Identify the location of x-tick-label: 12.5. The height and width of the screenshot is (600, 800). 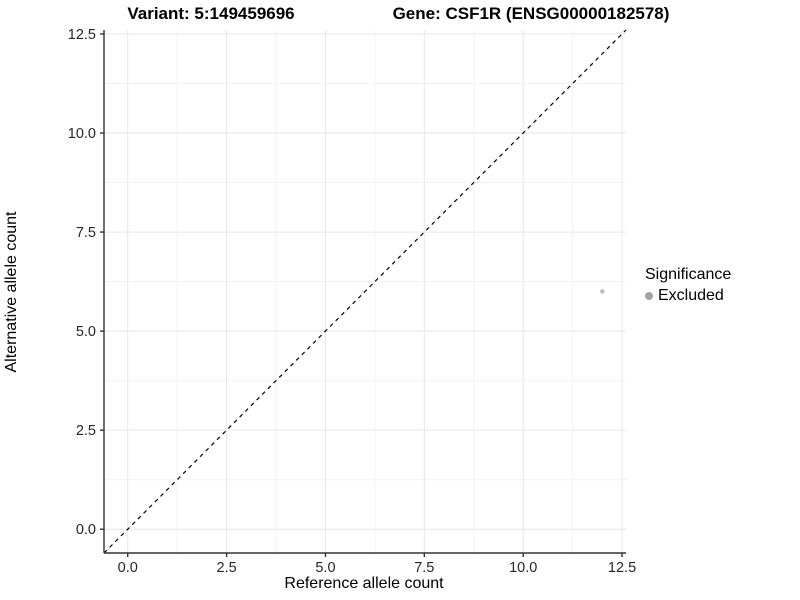
(622, 568).